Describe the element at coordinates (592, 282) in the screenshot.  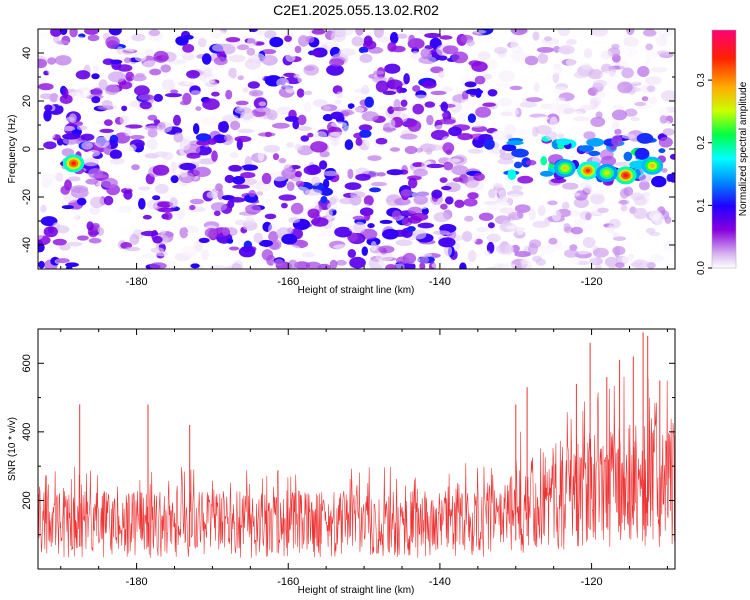
I see `x-tick-label: -120` at that location.